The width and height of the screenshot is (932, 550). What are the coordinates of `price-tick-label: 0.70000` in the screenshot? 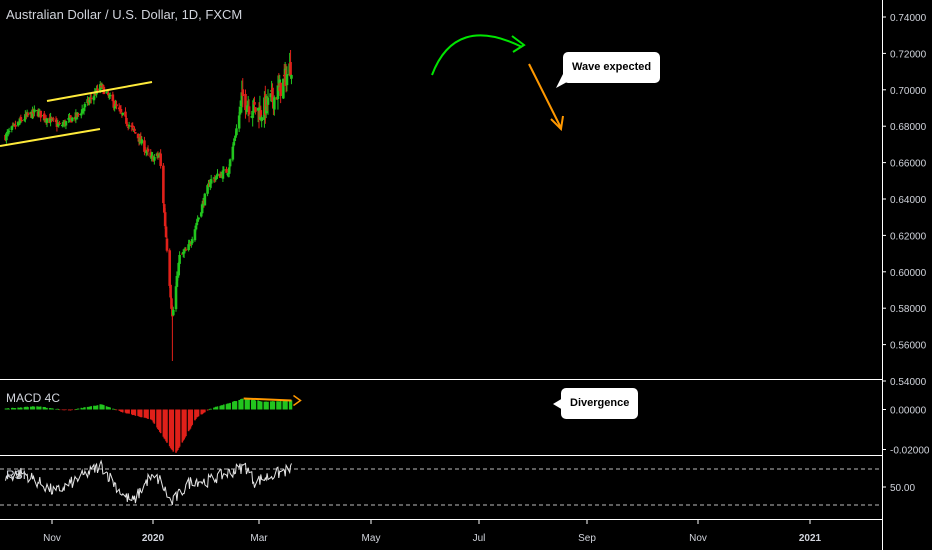 It's located at (908, 91).